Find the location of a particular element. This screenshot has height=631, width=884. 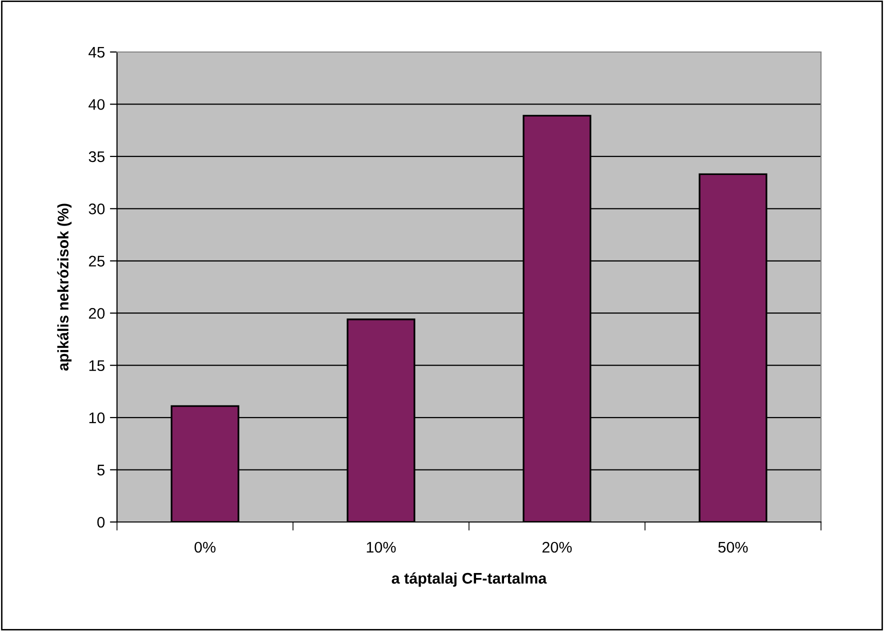

x-axis-title: a táptalaj CF-tartalma is located at coordinates (469, 579).